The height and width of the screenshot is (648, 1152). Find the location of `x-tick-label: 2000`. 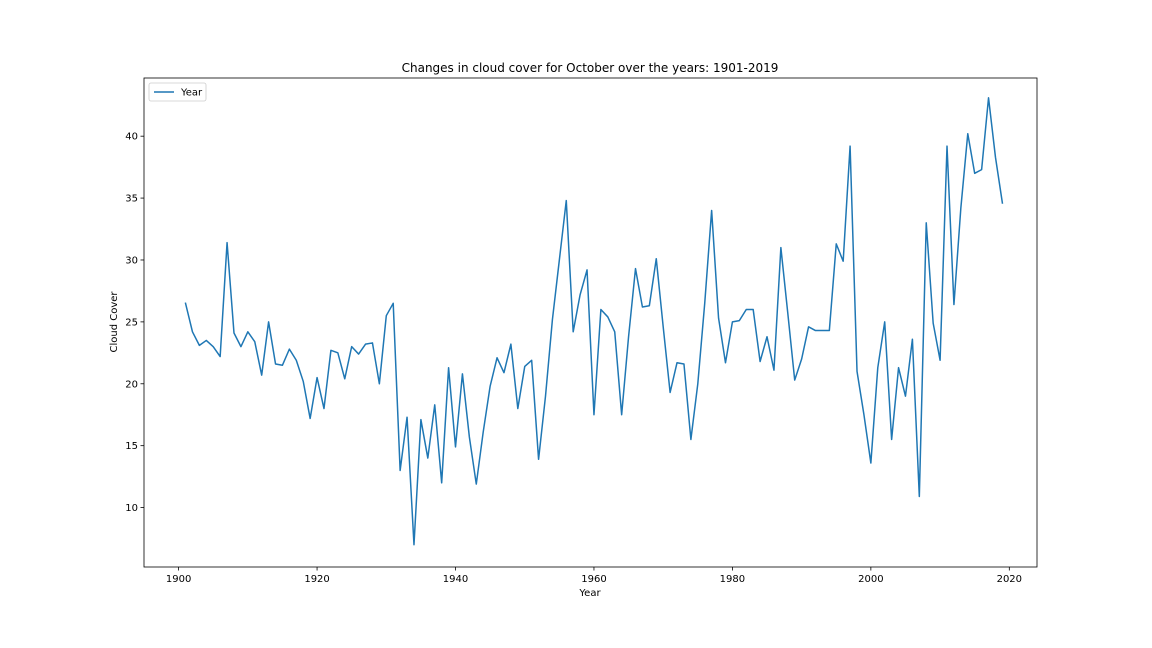

x-tick-label: 2000 is located at coordinates (870, 579).